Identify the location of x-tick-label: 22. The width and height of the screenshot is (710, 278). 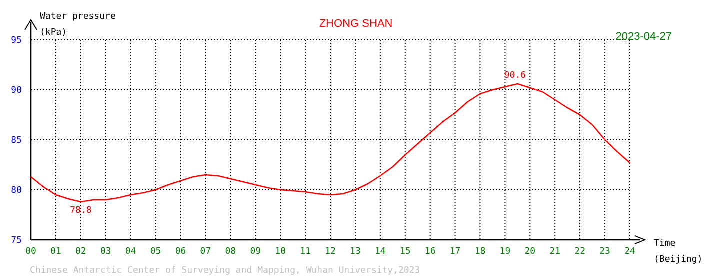
(580, 252).